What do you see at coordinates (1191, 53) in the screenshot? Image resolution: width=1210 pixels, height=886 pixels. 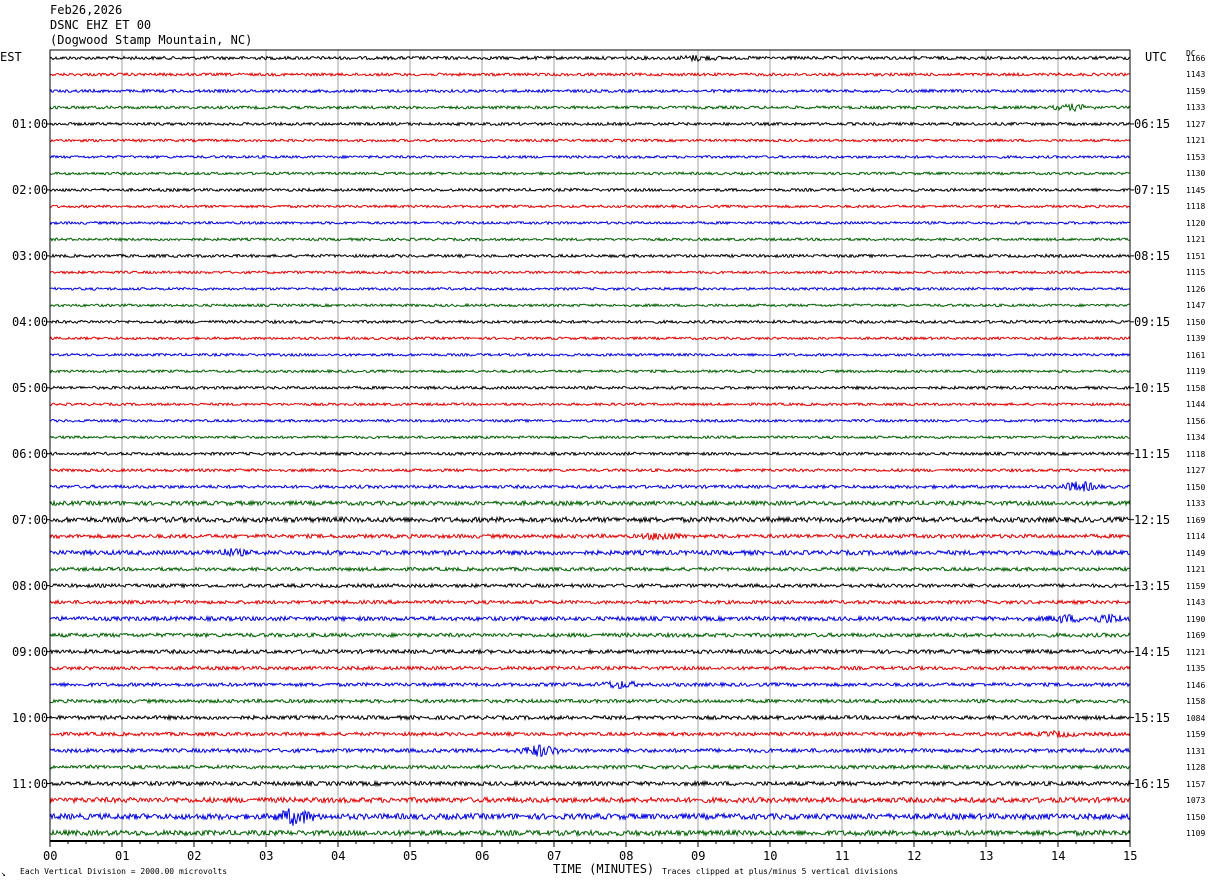 I see `dc-column-label: DC` at bounding box center [1191, 53].